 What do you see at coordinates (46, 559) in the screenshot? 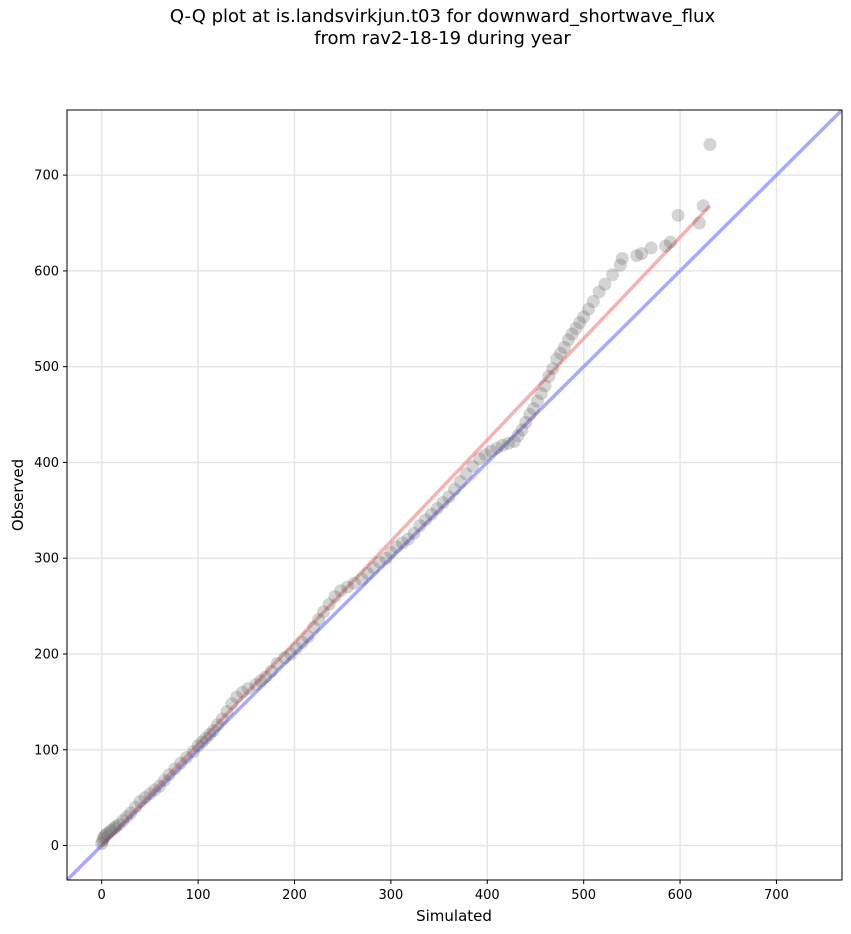
I see `y-tick-label: 300` at bounding box center [46, 559].